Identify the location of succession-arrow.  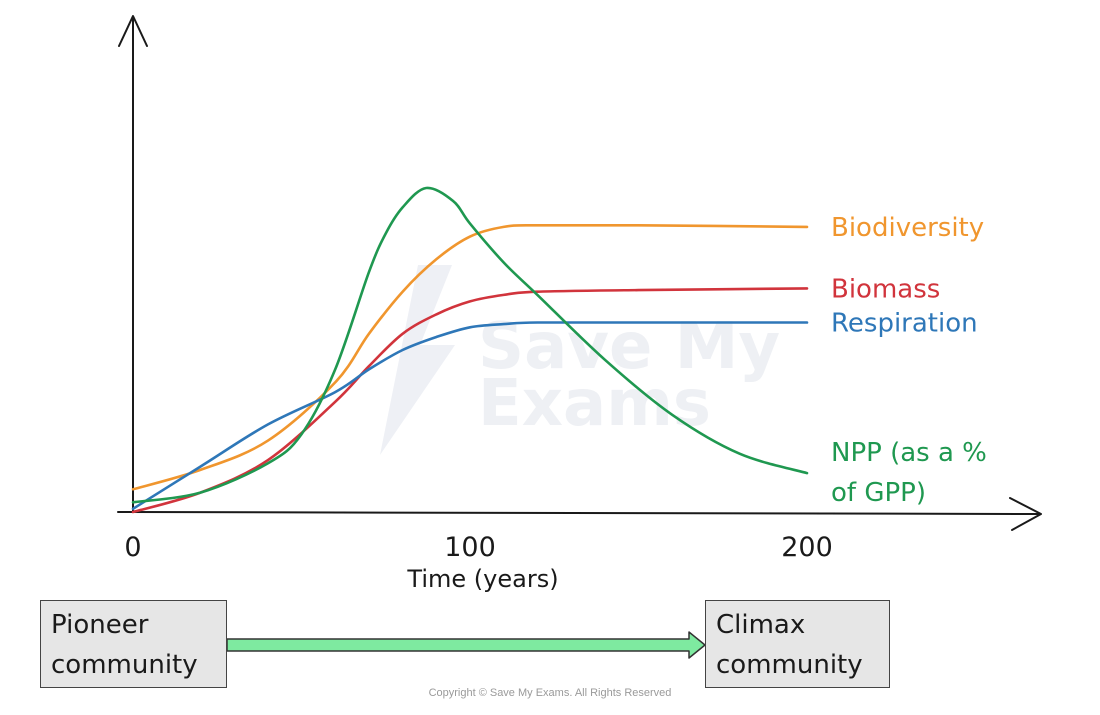
(466, 645).